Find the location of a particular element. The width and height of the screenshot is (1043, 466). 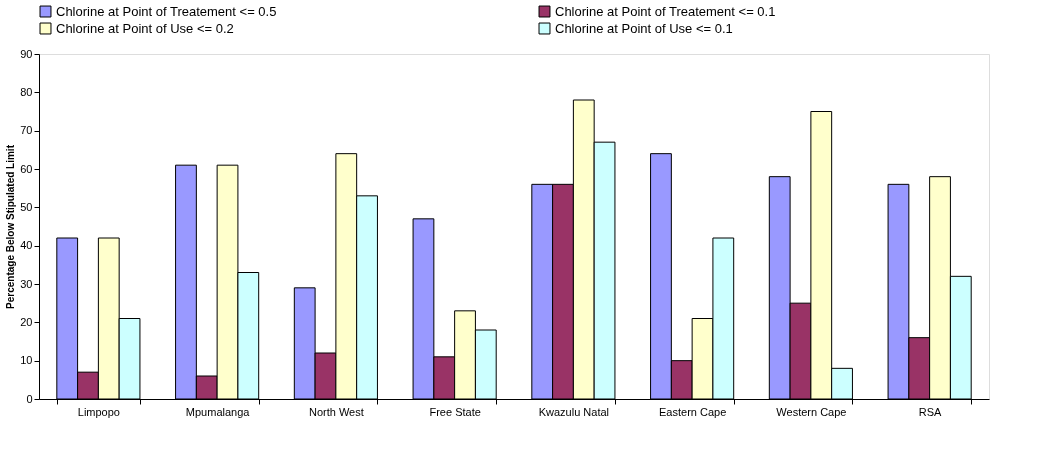

y-tick-label: 60 is located at coordinates (26, 168).